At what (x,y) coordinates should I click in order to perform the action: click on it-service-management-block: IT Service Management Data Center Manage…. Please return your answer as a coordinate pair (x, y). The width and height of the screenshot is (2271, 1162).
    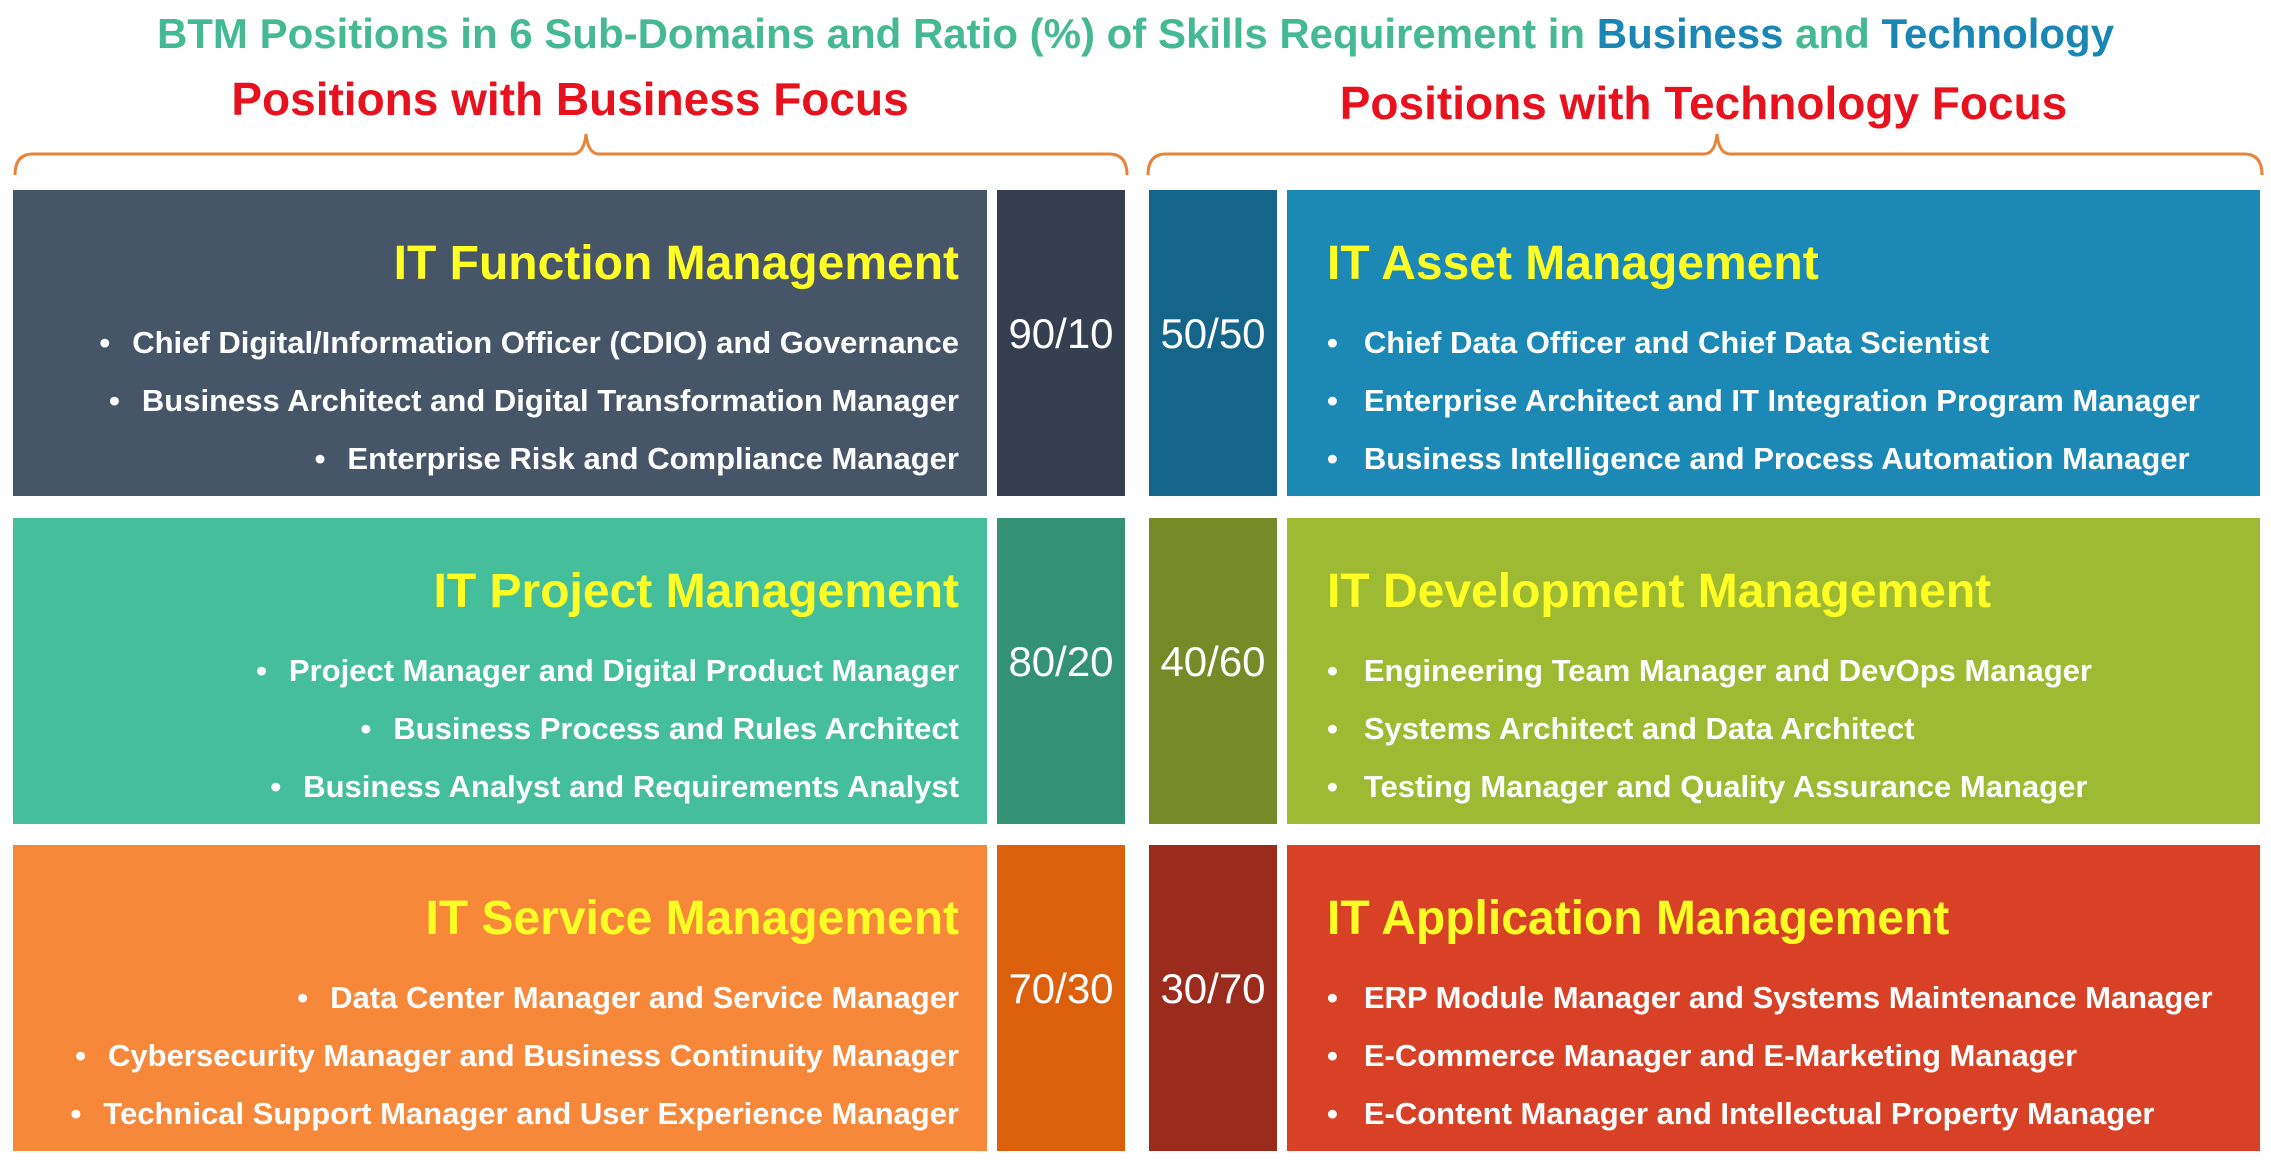
    Looking at the image, I should click on (500, 998).